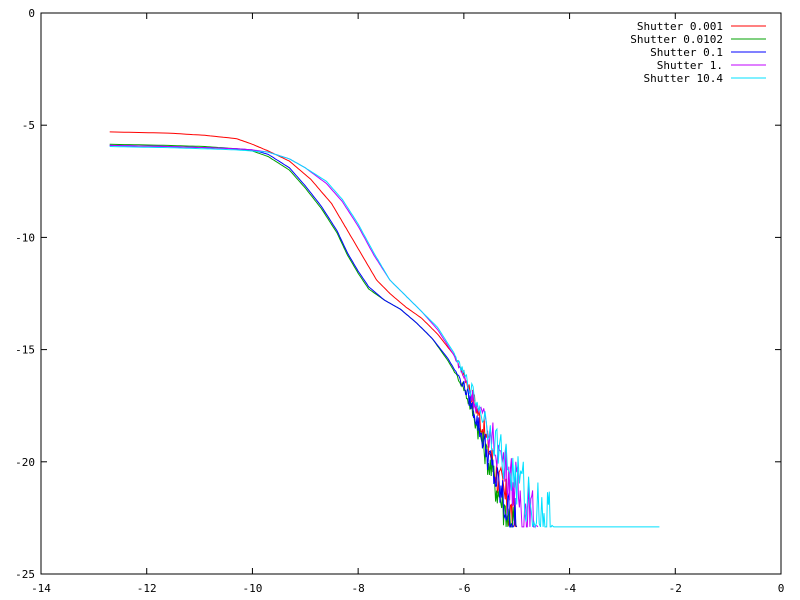 The height and width of the screenshot is (600, 800). What do you see at coordinates (684, 78) in the screenshot?
I see `legend-label: Shutter 10.4` at bounding box center [684, 78].